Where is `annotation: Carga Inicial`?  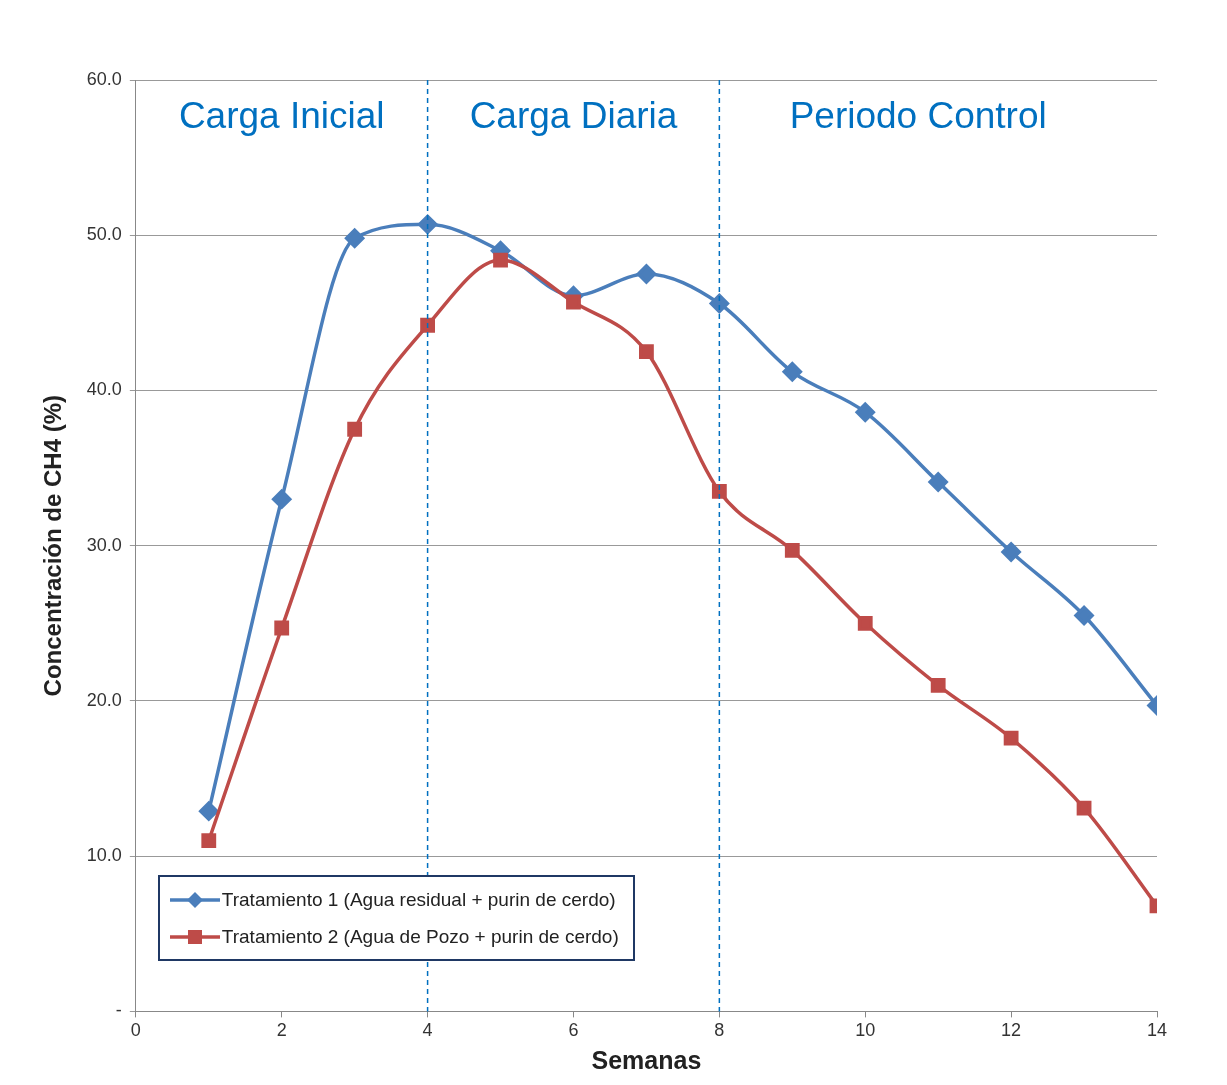 annotation: Carga Inicial is located at coordinates (281, 116).